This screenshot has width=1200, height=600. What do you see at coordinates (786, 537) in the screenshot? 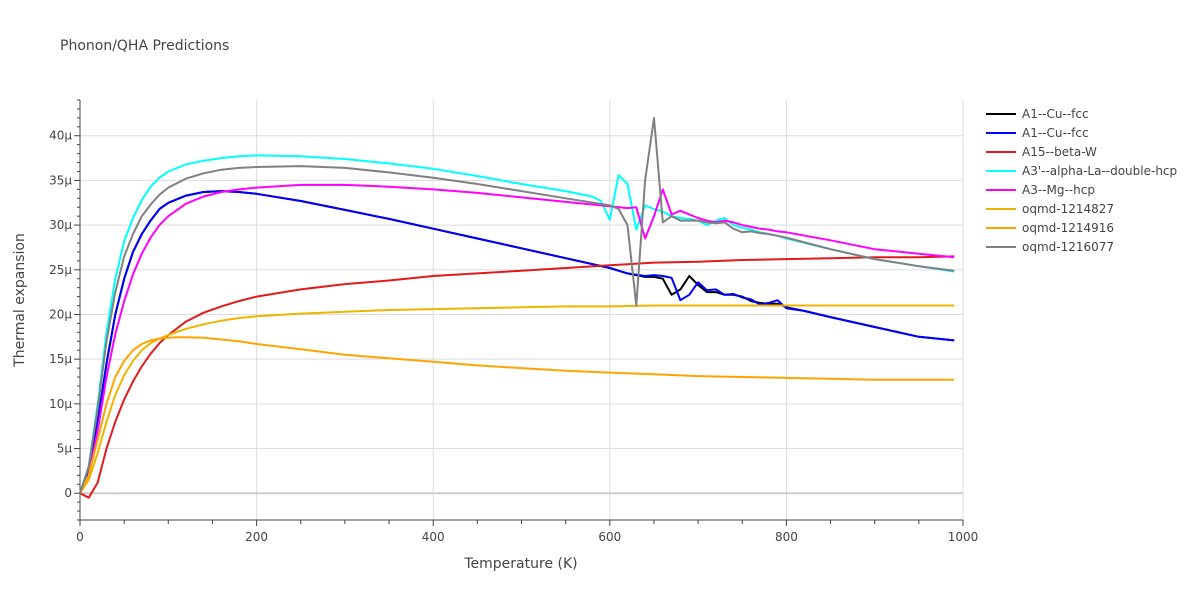
I see `x-tick-label: 800` at bounding box center [786, 537].